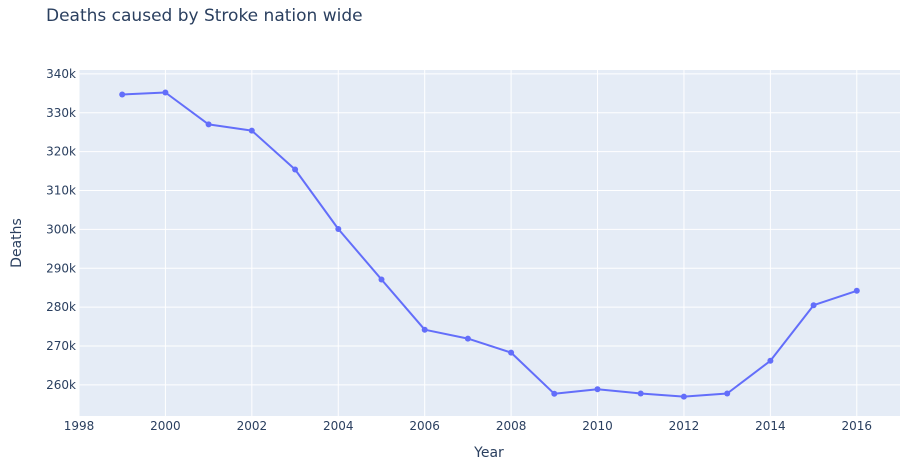 Image resolution: width=914 pixels, height=468 pixels. I want to click on y-tick-label: 300k, so click(61, 229).